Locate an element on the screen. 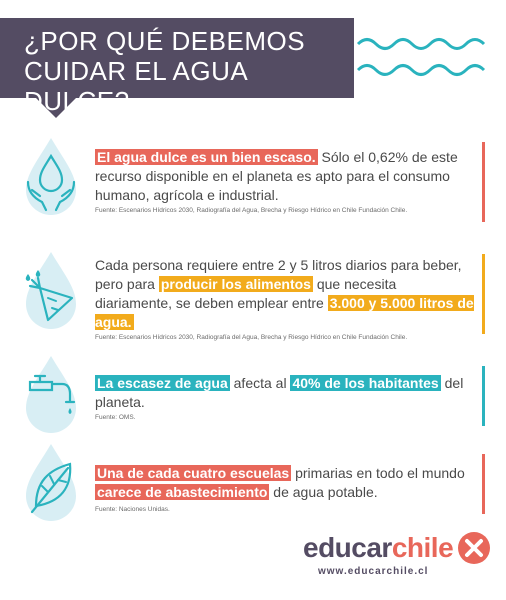 Image resolution: width=506 pixels, height=600 pixels. highlight-scarce-resource: El agua dulce es un bien escaso. is located at coordinates (206, 157).